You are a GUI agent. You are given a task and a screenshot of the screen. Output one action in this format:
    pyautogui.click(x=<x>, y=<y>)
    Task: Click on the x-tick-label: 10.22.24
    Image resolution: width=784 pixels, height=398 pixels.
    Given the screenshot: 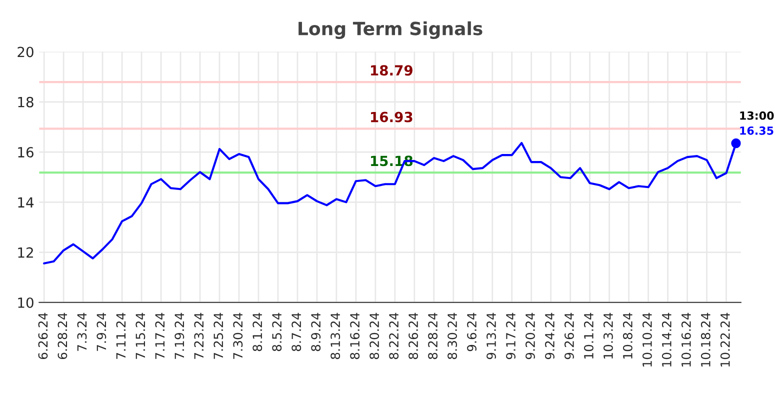 What is the action you would take?
    pyautogui.click(x=725, y=339)
    